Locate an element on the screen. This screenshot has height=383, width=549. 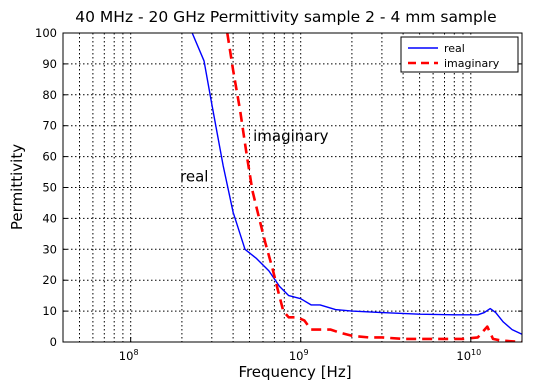
x-axis: 10⁸ 10⁹ 10¹⁰ is located at coordinates (300, 350).